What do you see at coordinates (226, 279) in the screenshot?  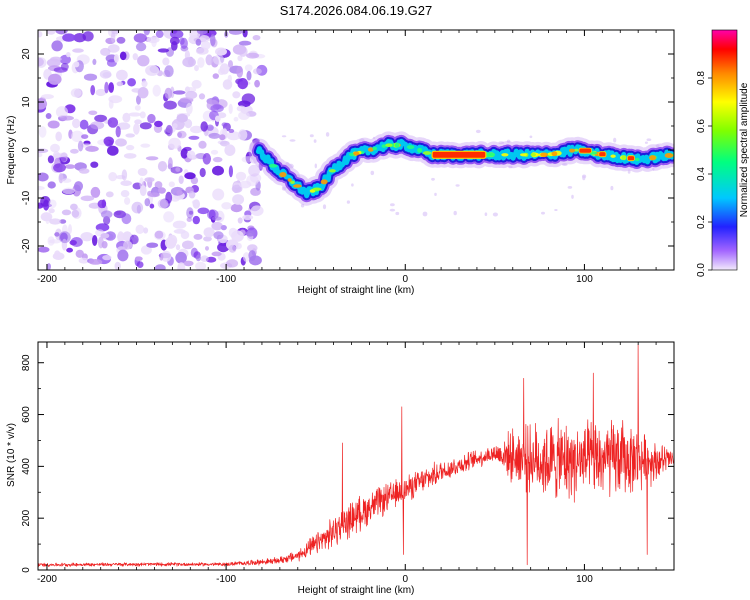 I see `x-tick-label: -100` at bounding box center [226, 279].